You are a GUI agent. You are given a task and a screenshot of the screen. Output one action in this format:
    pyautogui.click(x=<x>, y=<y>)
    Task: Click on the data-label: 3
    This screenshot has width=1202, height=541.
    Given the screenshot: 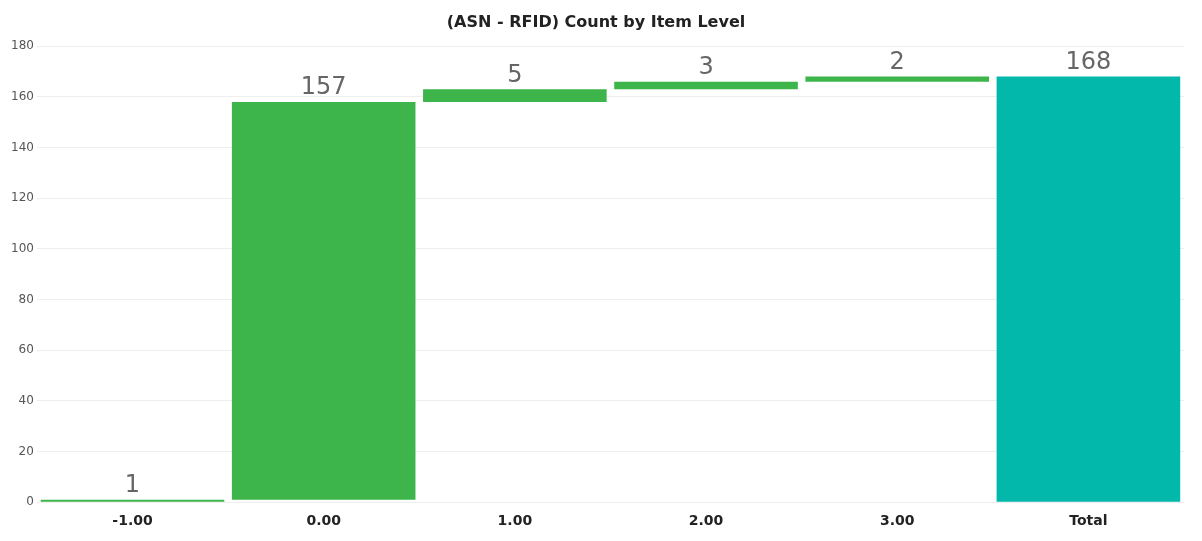 What is the action you would take?
    pyautogui.click(x=706, y=65)
    